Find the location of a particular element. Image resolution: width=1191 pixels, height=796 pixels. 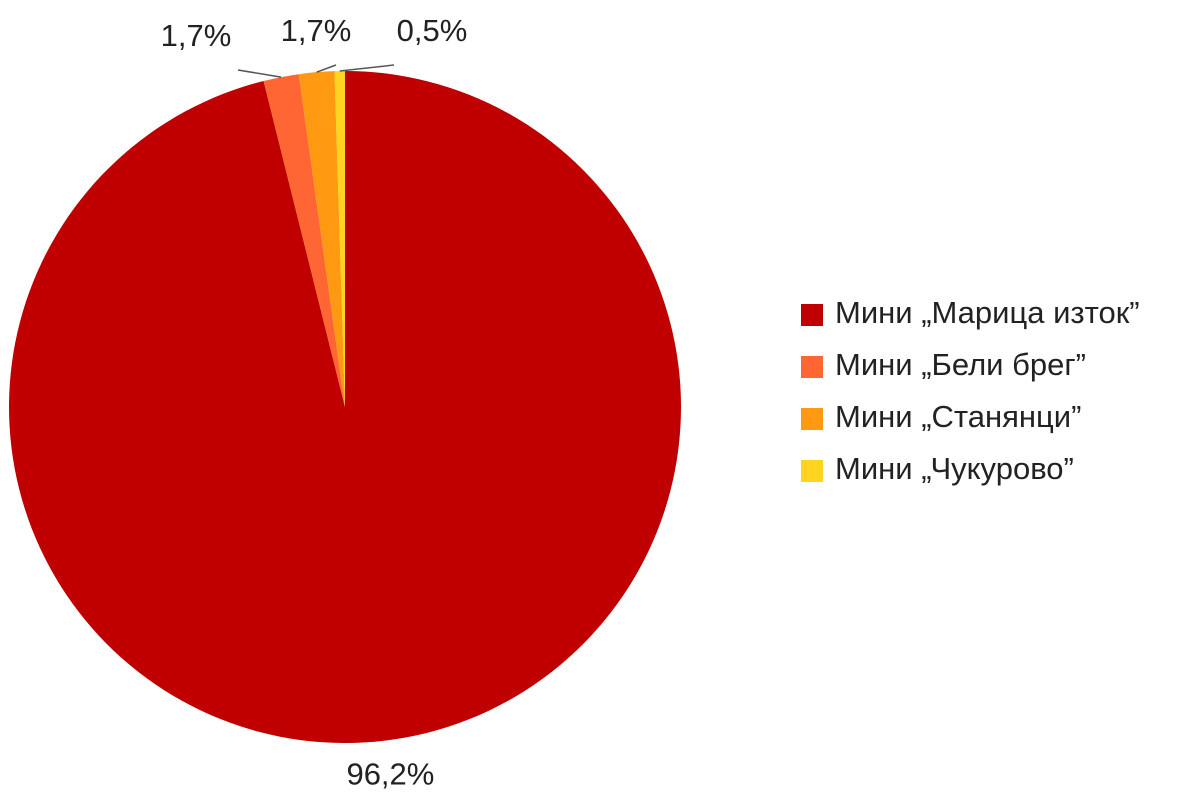

data-label: 0,5% is located at coordinates (432, 30).